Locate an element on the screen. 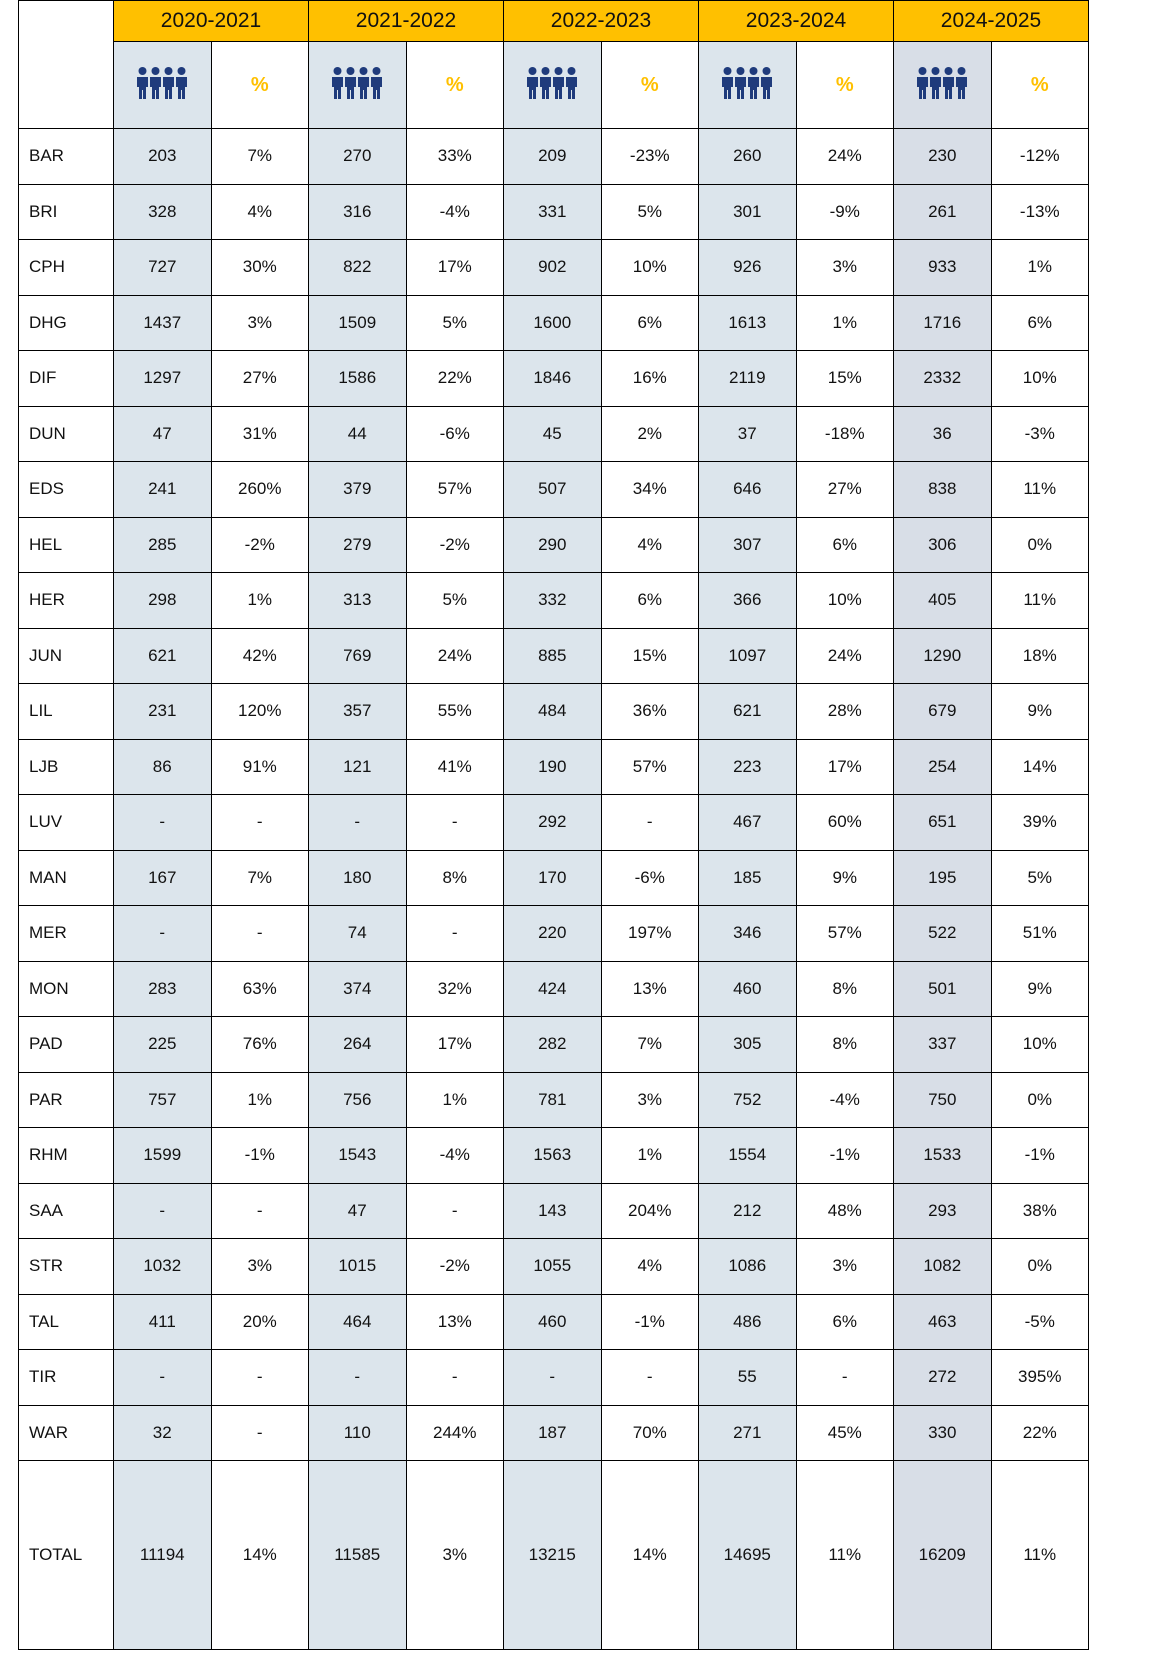  count-cell: 47 is located at coordinates (357, 1210).